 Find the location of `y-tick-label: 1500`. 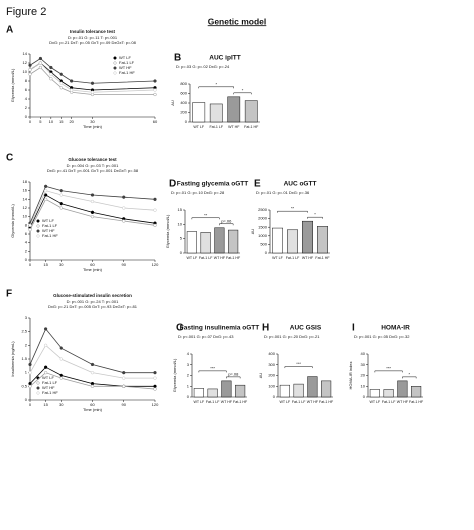

y-tick-label: 1500 is located at coordinates (263, 226).